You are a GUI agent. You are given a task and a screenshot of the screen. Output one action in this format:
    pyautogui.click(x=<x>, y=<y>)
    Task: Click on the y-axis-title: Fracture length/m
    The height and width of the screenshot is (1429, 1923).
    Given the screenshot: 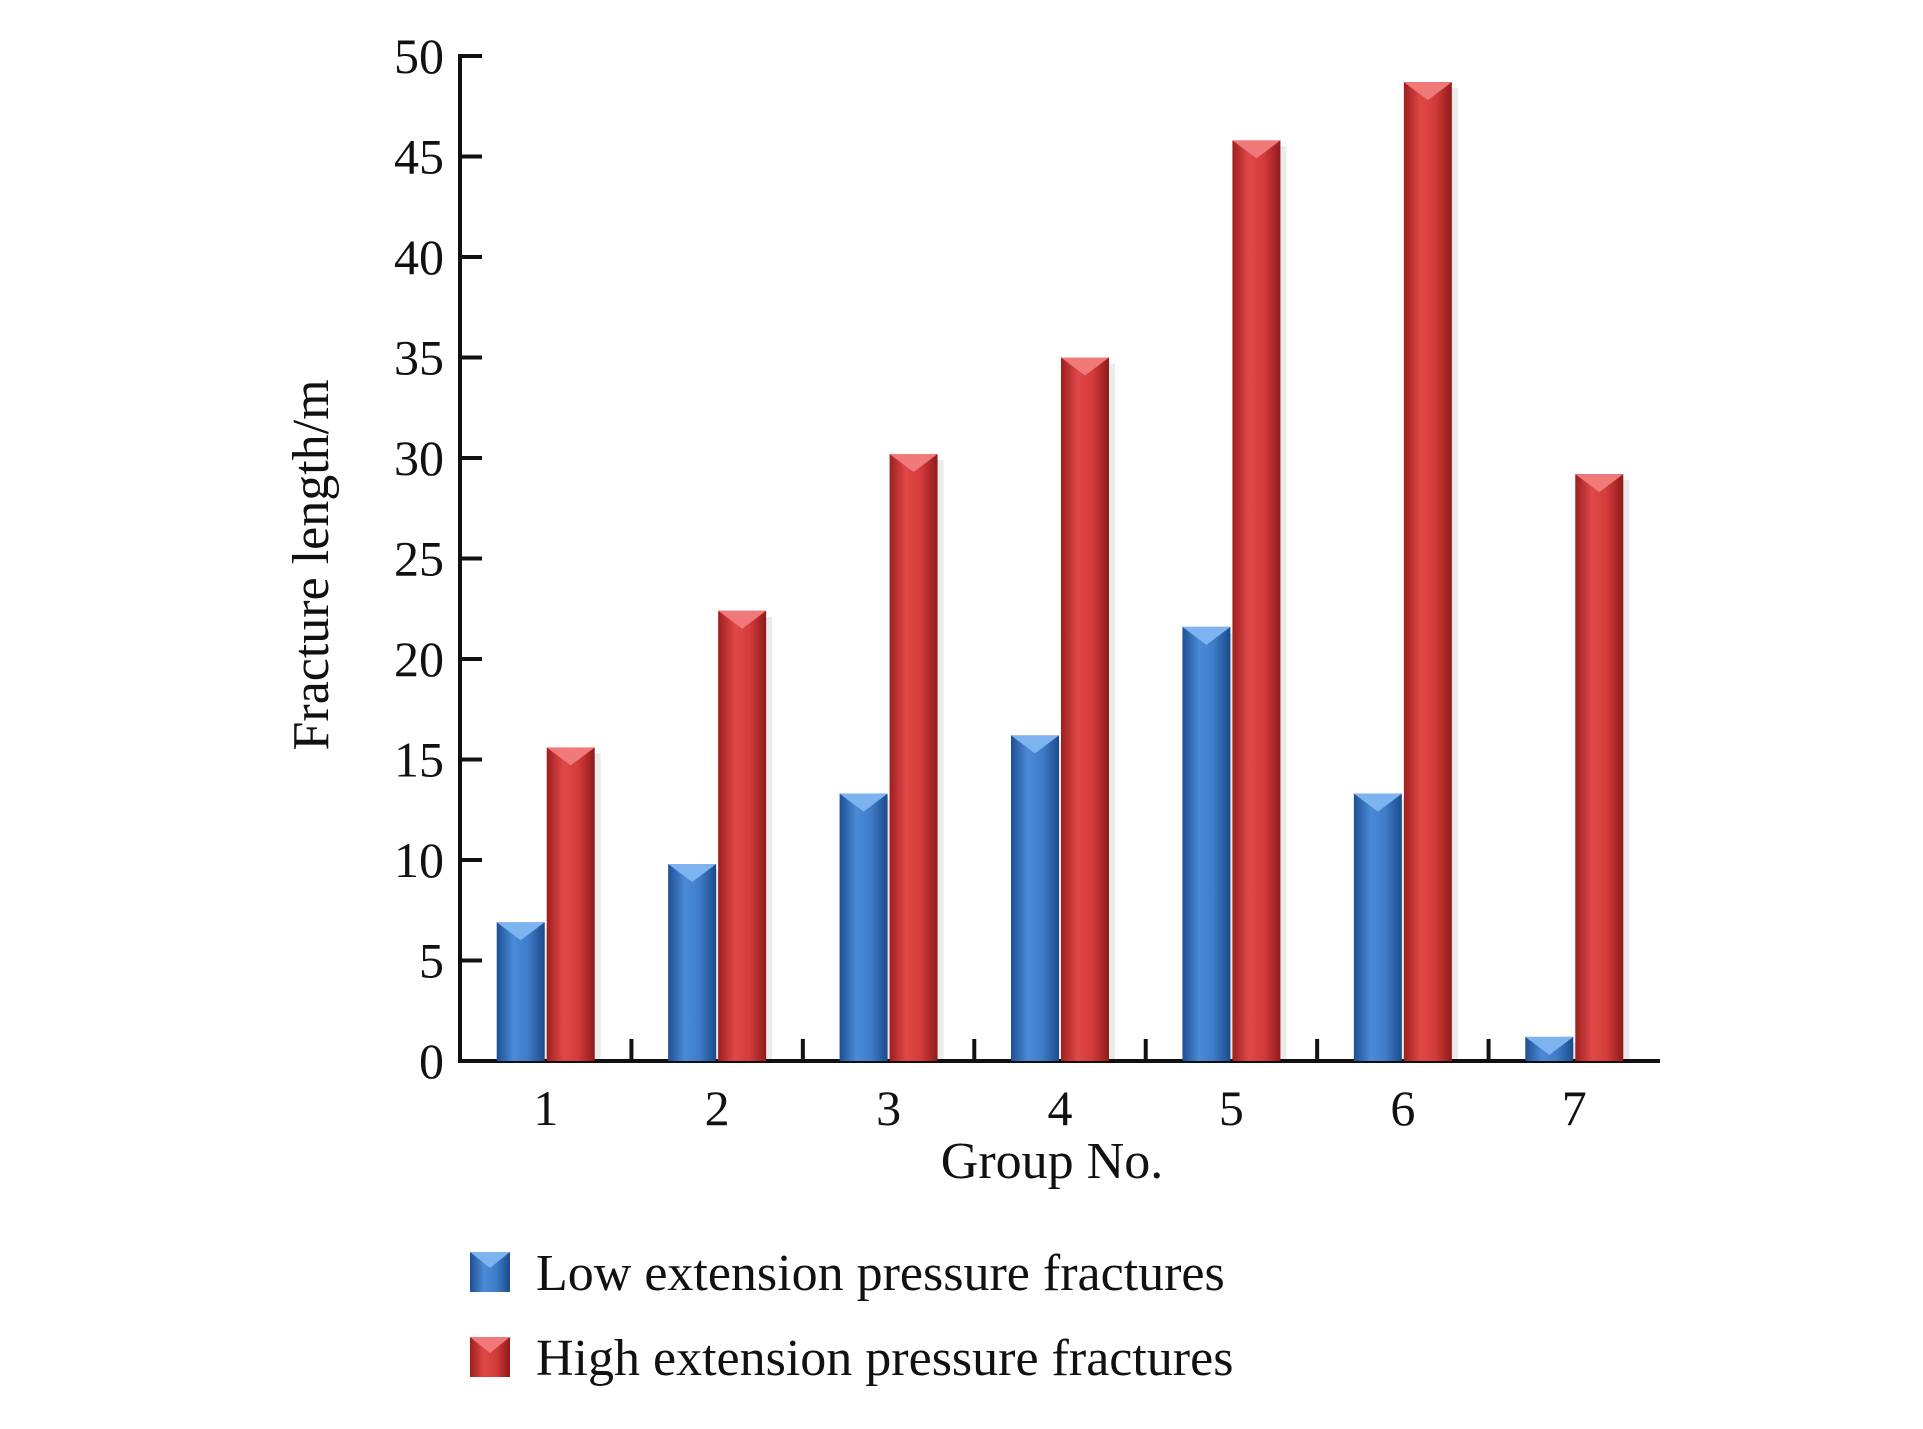 What is the action you would take?
    pyautogui.click(x=311, y=564)
    